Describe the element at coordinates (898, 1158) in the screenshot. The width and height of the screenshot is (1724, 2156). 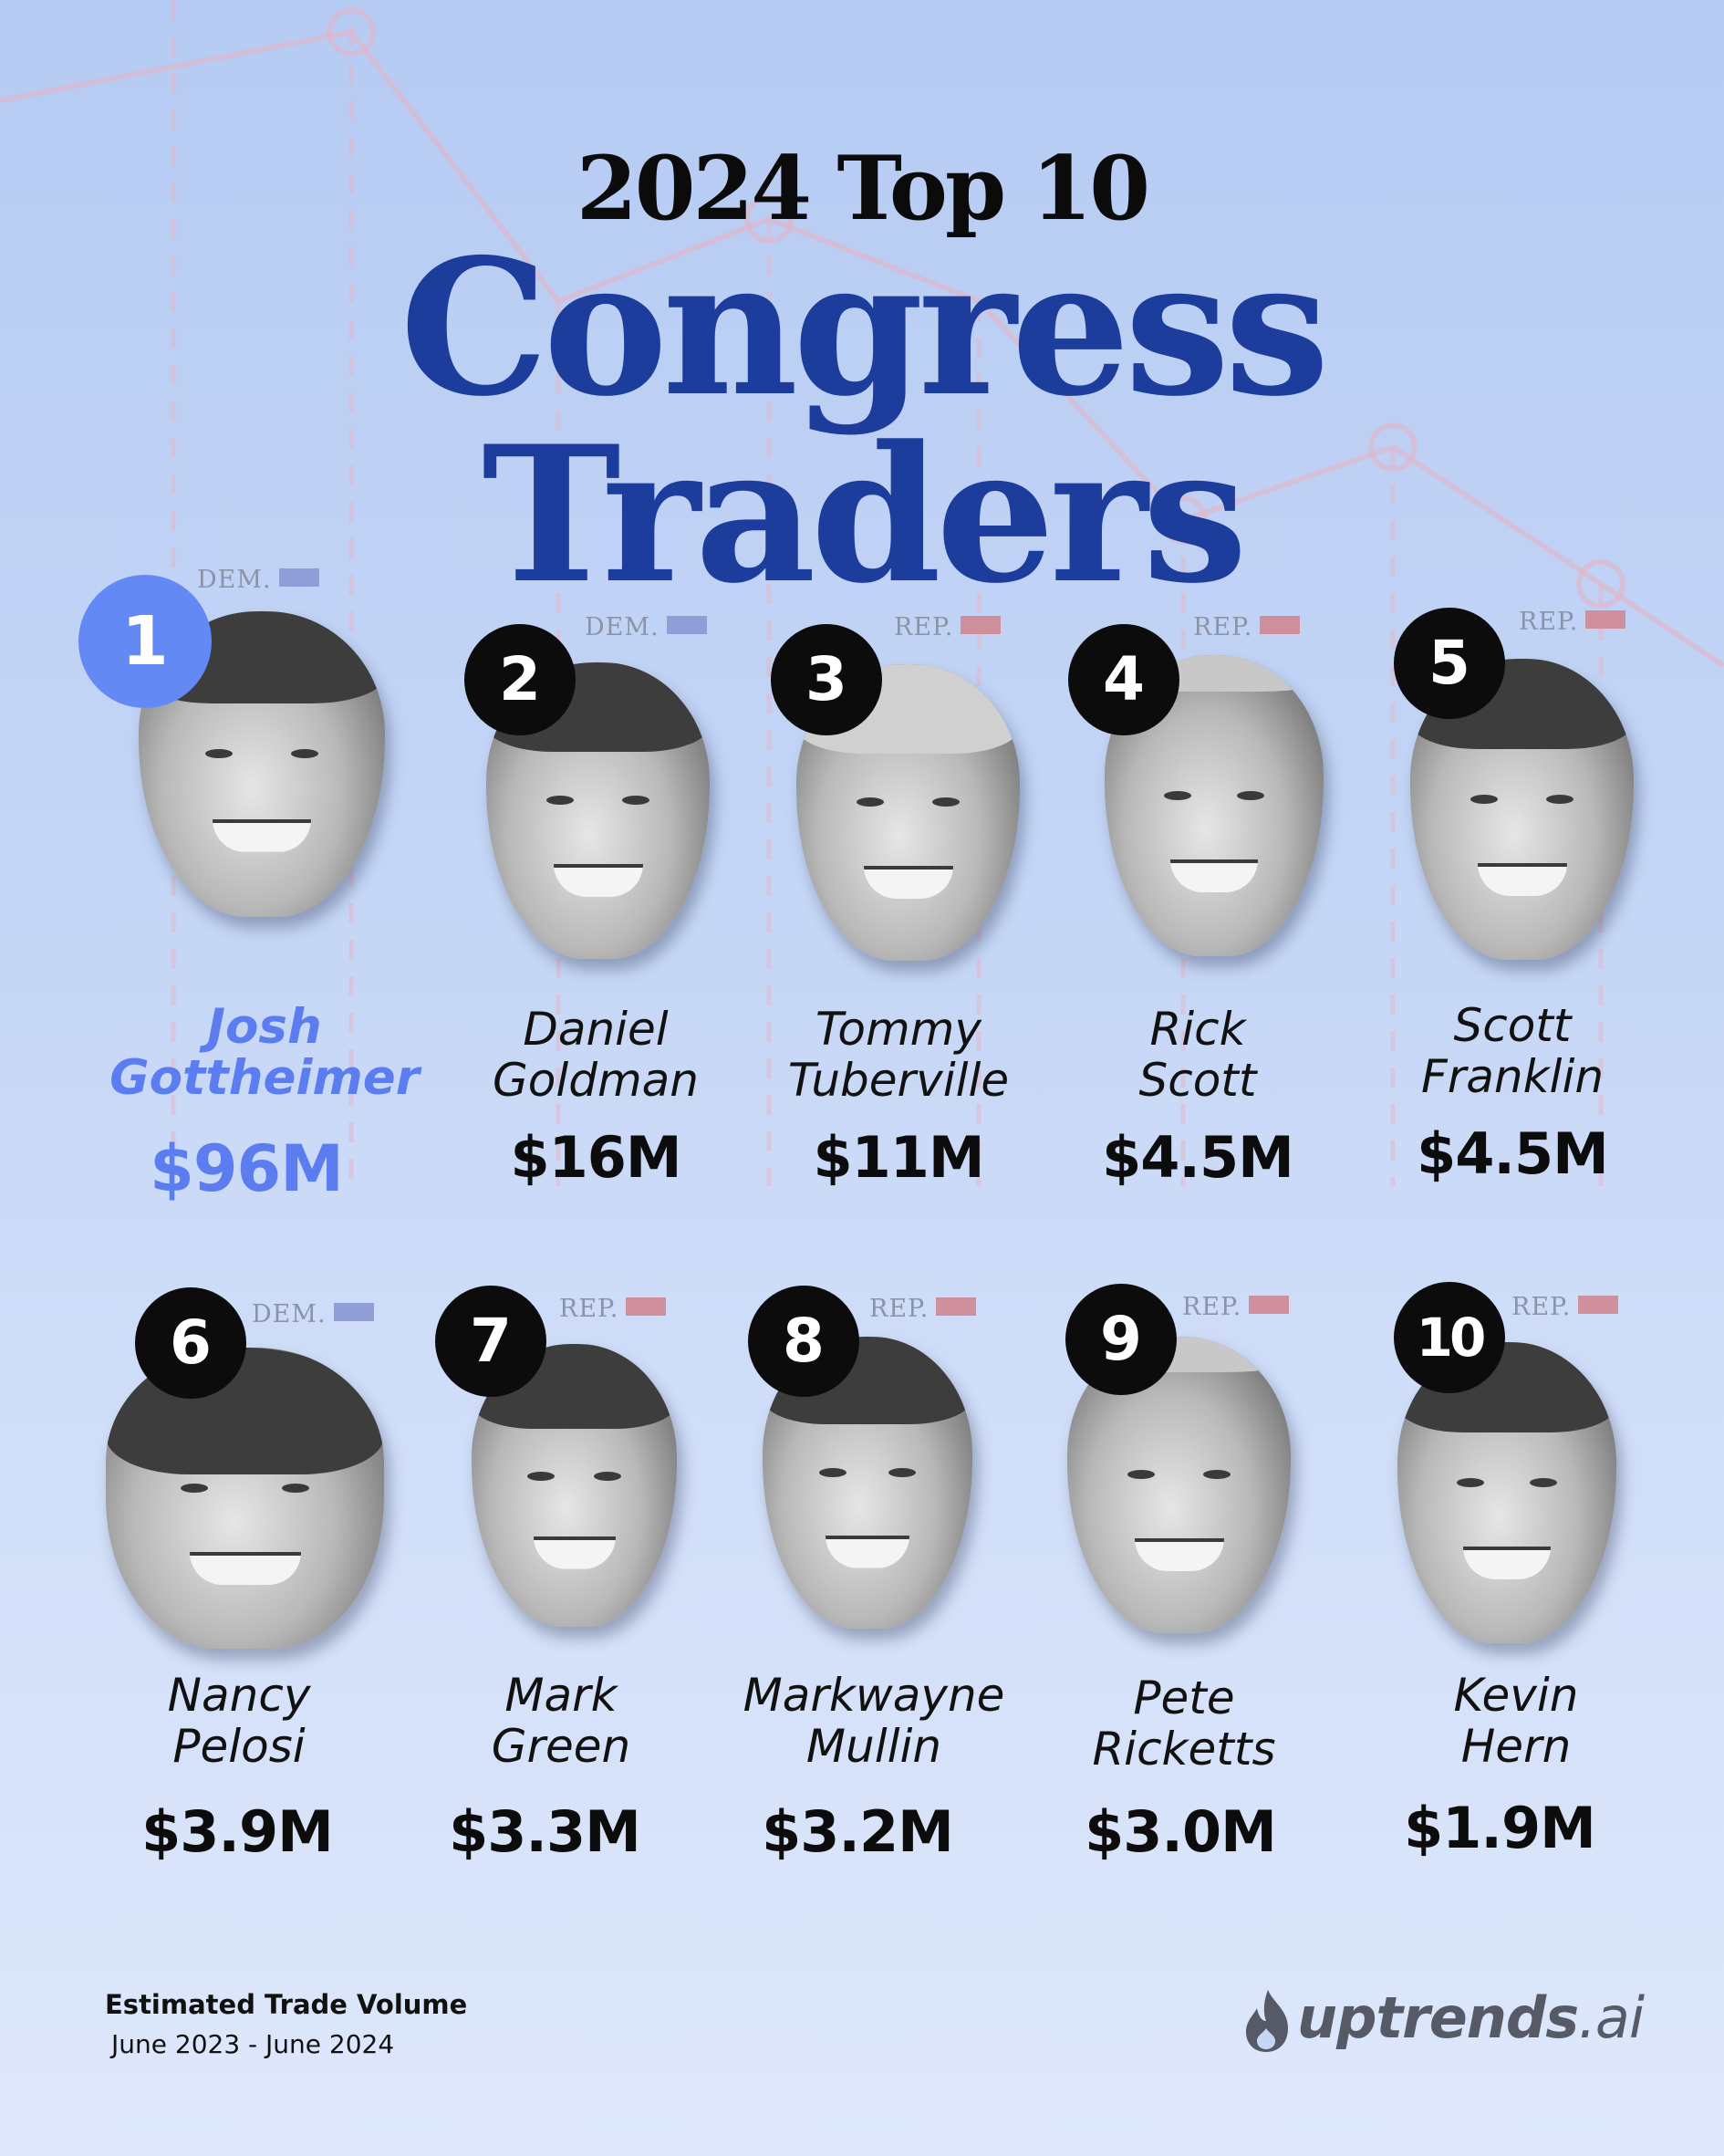
I see `trade-amount: $11M` at that location.